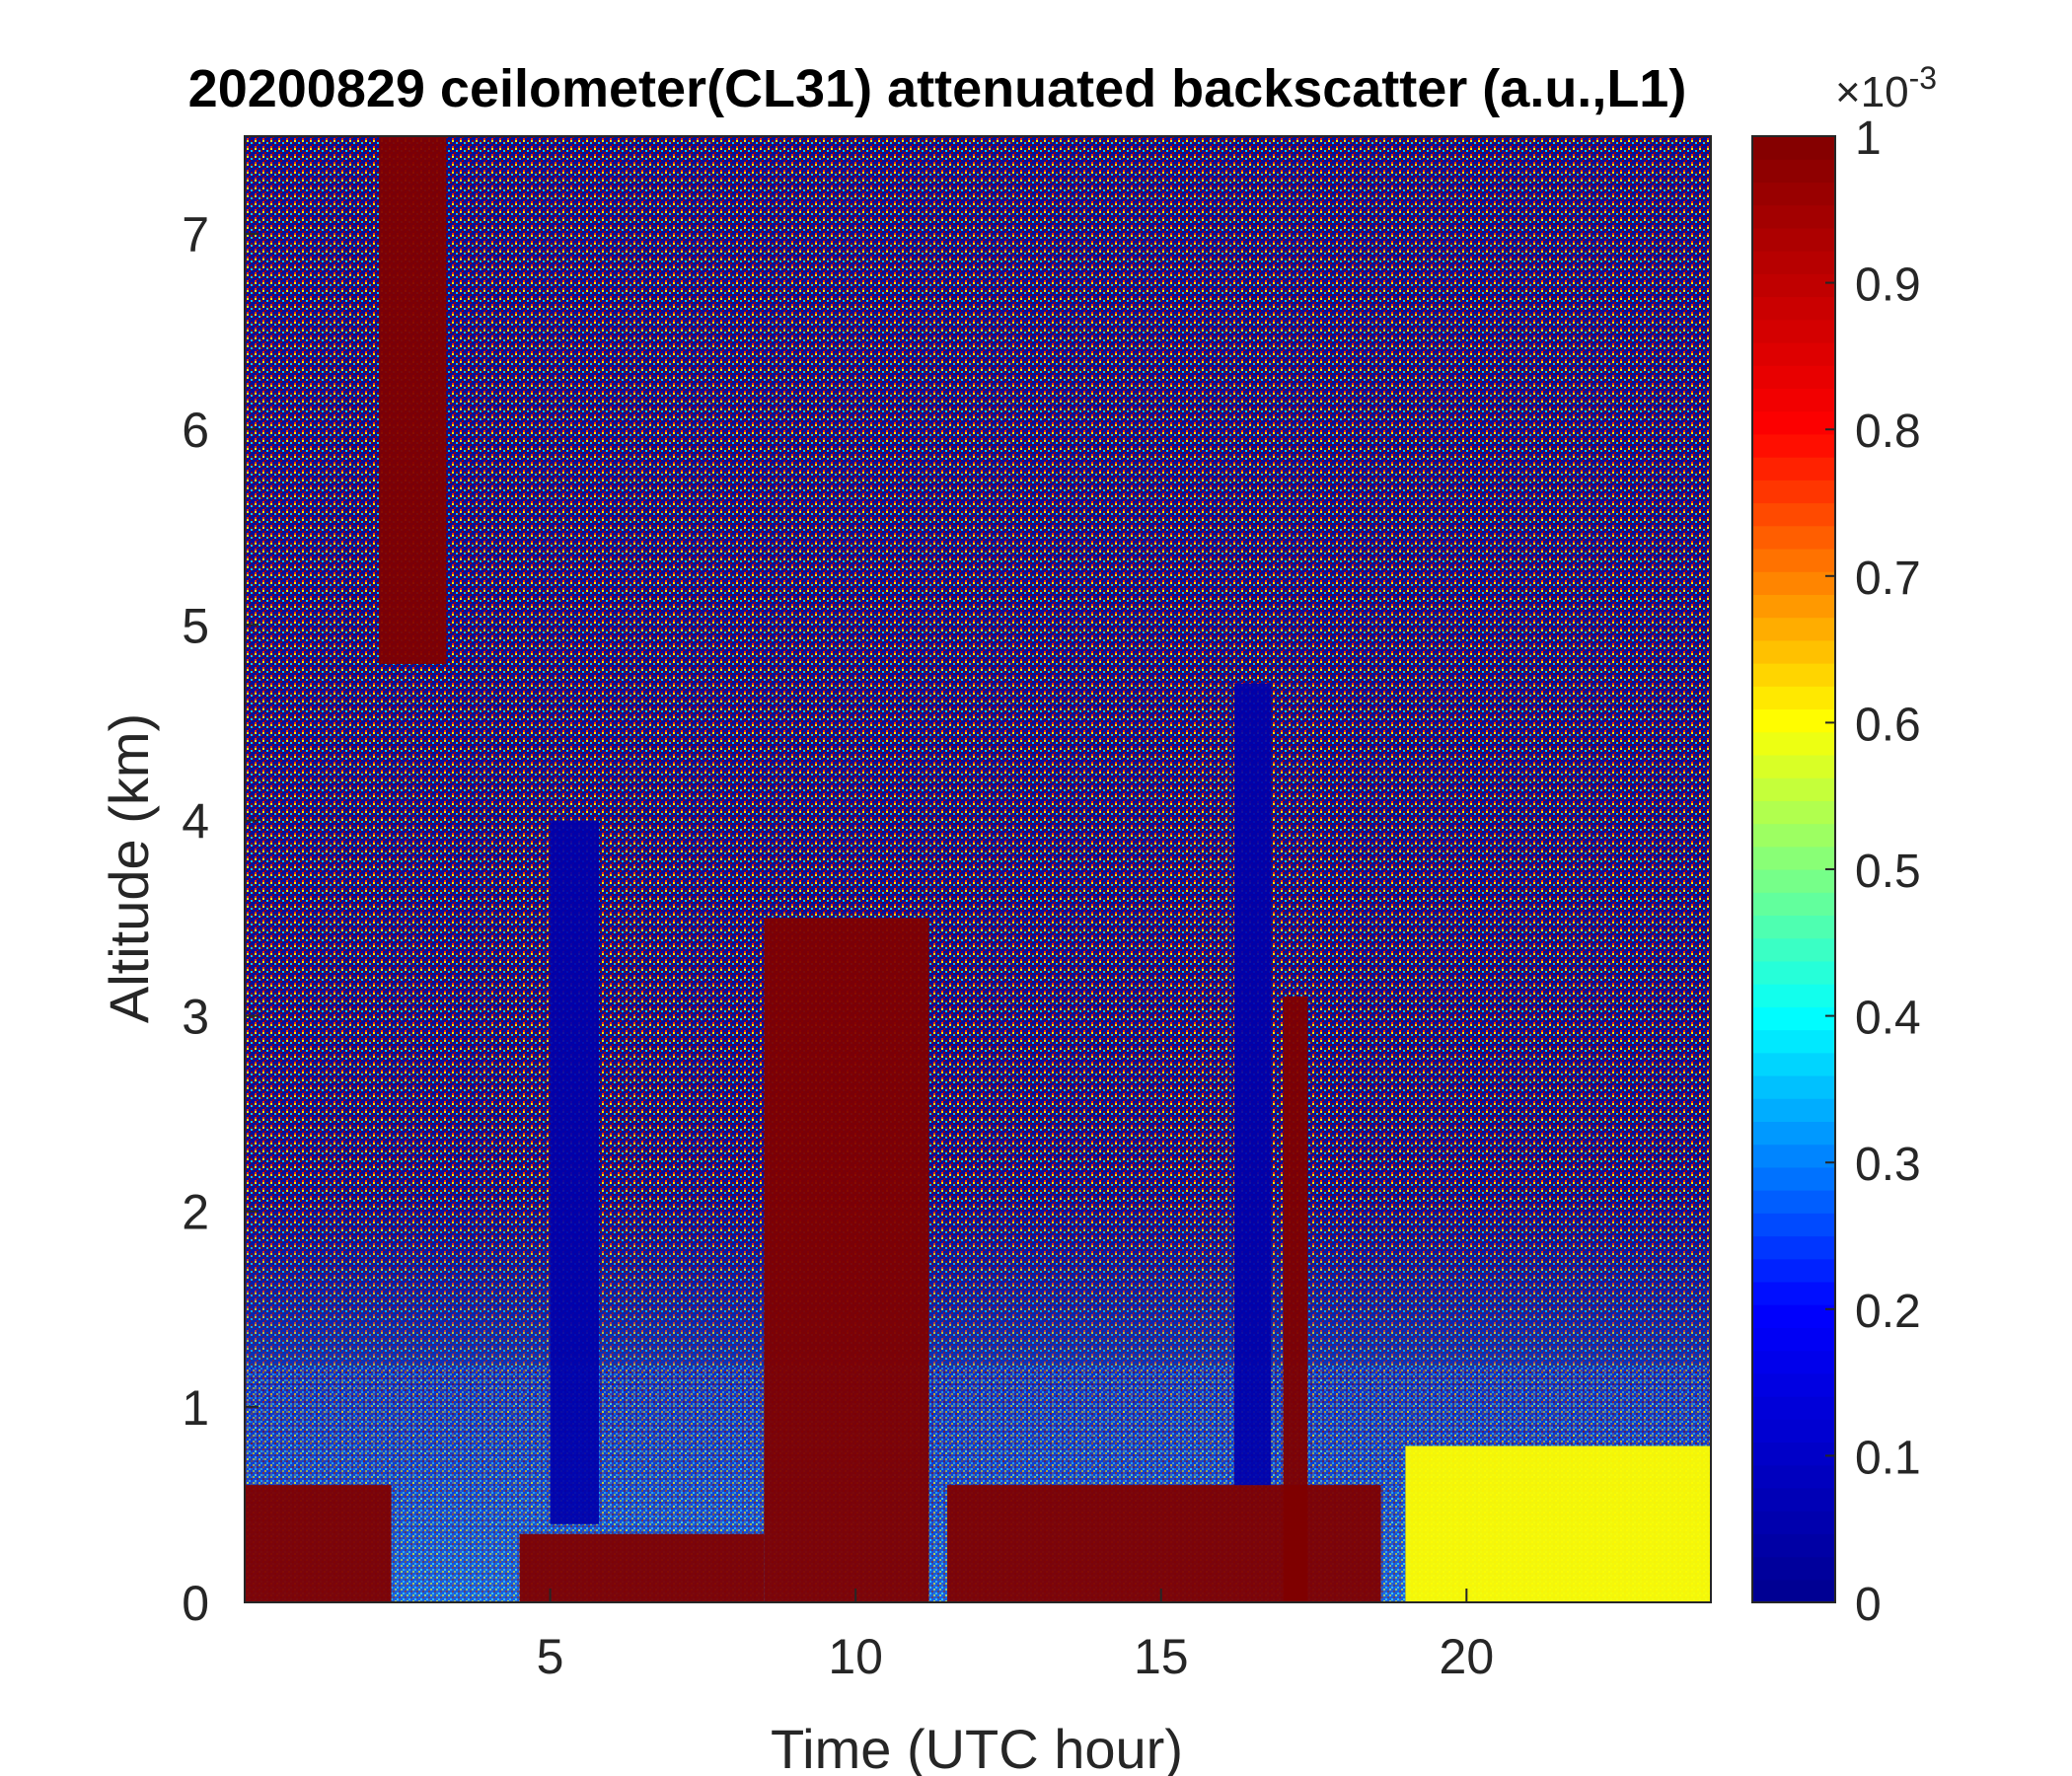 Image resolution: width=2072 pixels, height=1776 pixels. What do you see at coordinates (1836, 872) in the screenshot?
I see `colorbar-axis: 0 0.1 0.2 0.3 0.4 0.5 0.6 0.7 0.8 0.9 1` at bounding box center [1836, 872].